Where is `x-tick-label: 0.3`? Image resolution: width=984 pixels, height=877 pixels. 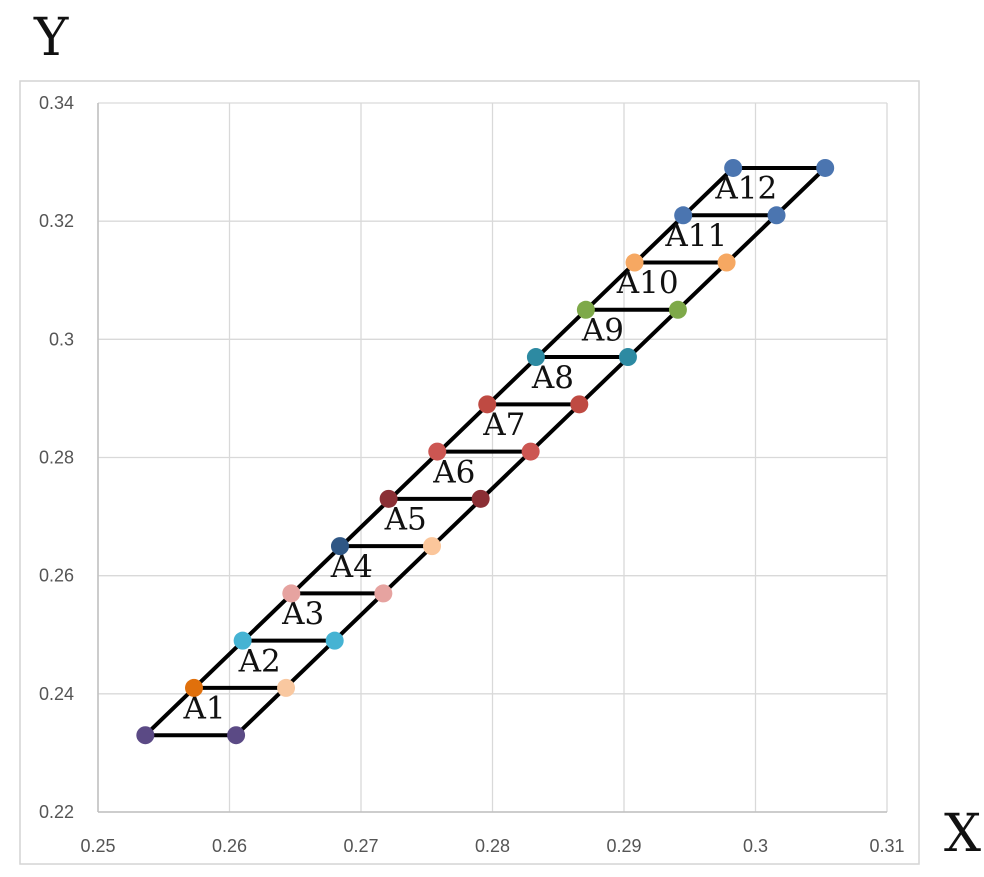 x-tick-label: 0.3 is located at coordinates (755, 846).